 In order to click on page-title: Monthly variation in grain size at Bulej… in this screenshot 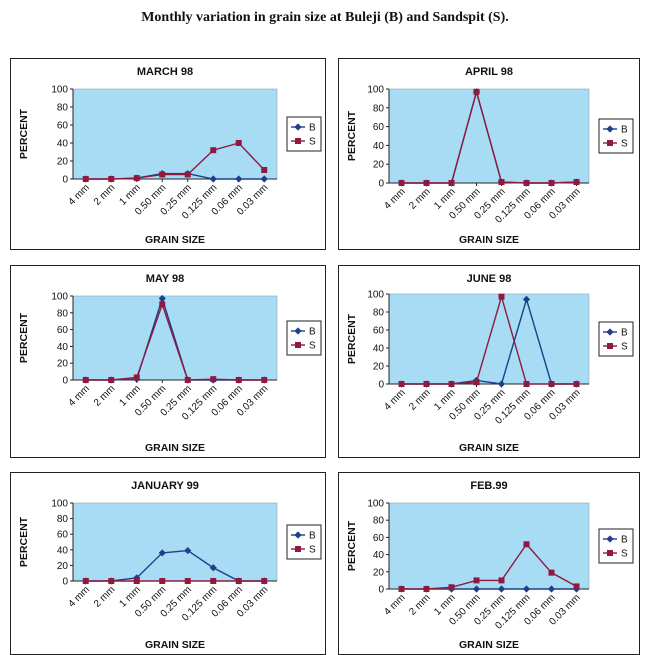, I will do `click(325, 17)`.